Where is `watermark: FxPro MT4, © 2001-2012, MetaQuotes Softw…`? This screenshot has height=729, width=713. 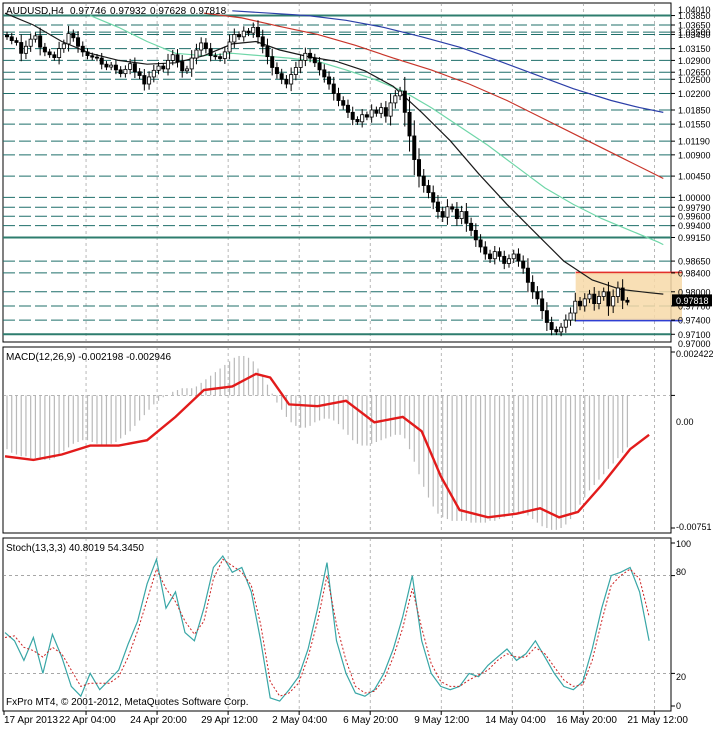
watermark: FxPro MT4, © 2001-2012, MetaQuotes Softw… is located at coordinates (127, 702).